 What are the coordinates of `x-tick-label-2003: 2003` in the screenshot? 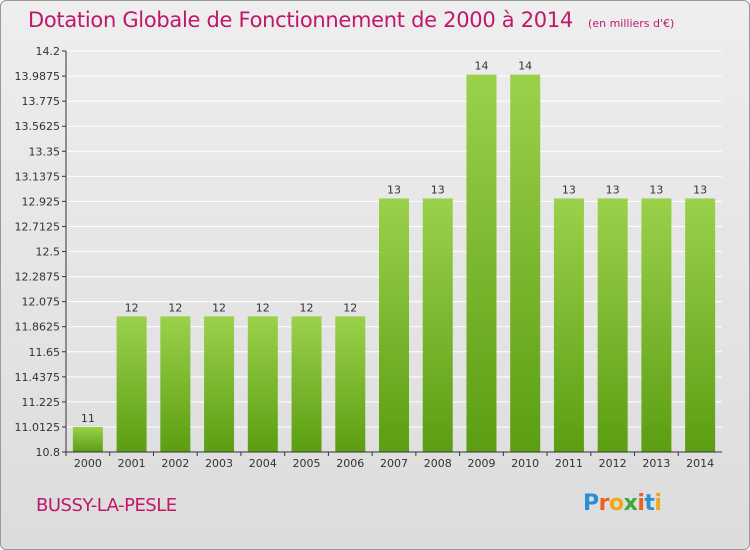 It's located at (219, 463).